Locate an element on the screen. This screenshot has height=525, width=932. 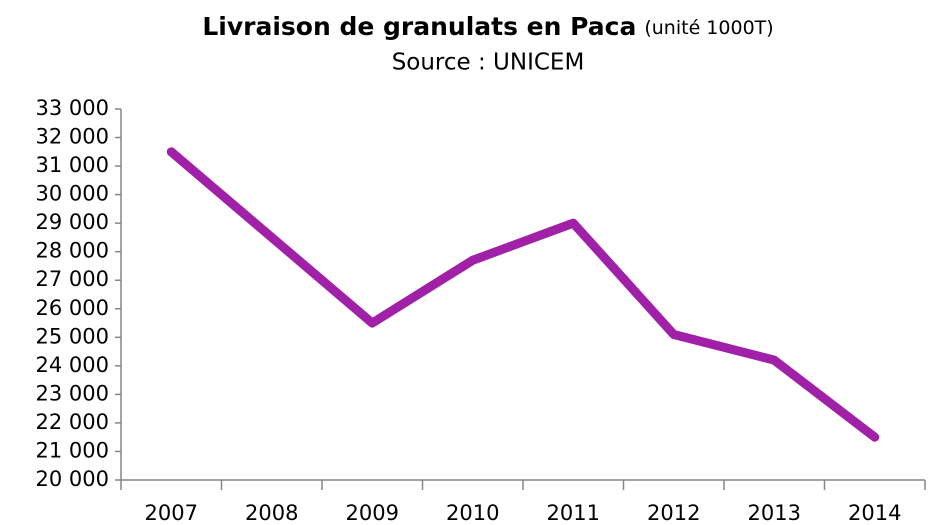
y-tick-label: 27 000 is located at coordinates (72, 279).